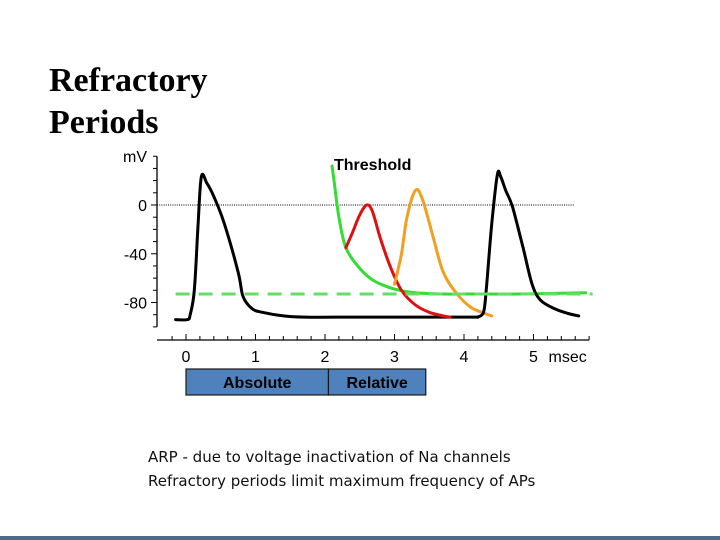 The image size is (720, 540). I want to click on relative-period-bar, so click(377, 382).